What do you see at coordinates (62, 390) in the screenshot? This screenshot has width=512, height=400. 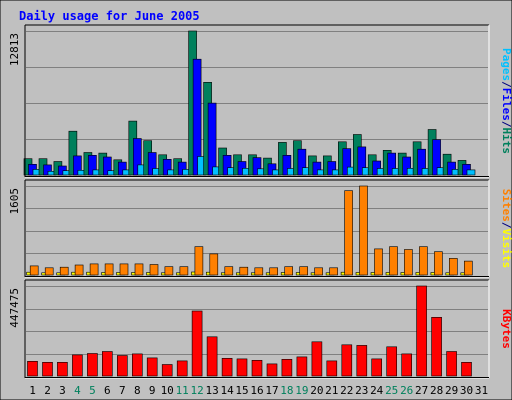 I see `x-tick-label-day-3: 3` at bounding box center [62, 390].